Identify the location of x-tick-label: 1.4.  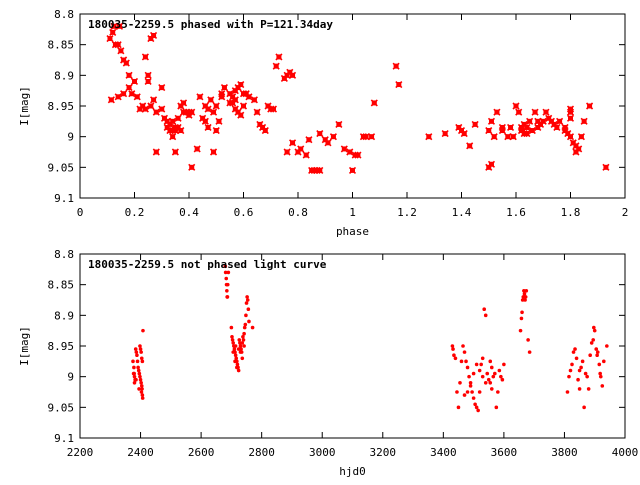
(462, 212).